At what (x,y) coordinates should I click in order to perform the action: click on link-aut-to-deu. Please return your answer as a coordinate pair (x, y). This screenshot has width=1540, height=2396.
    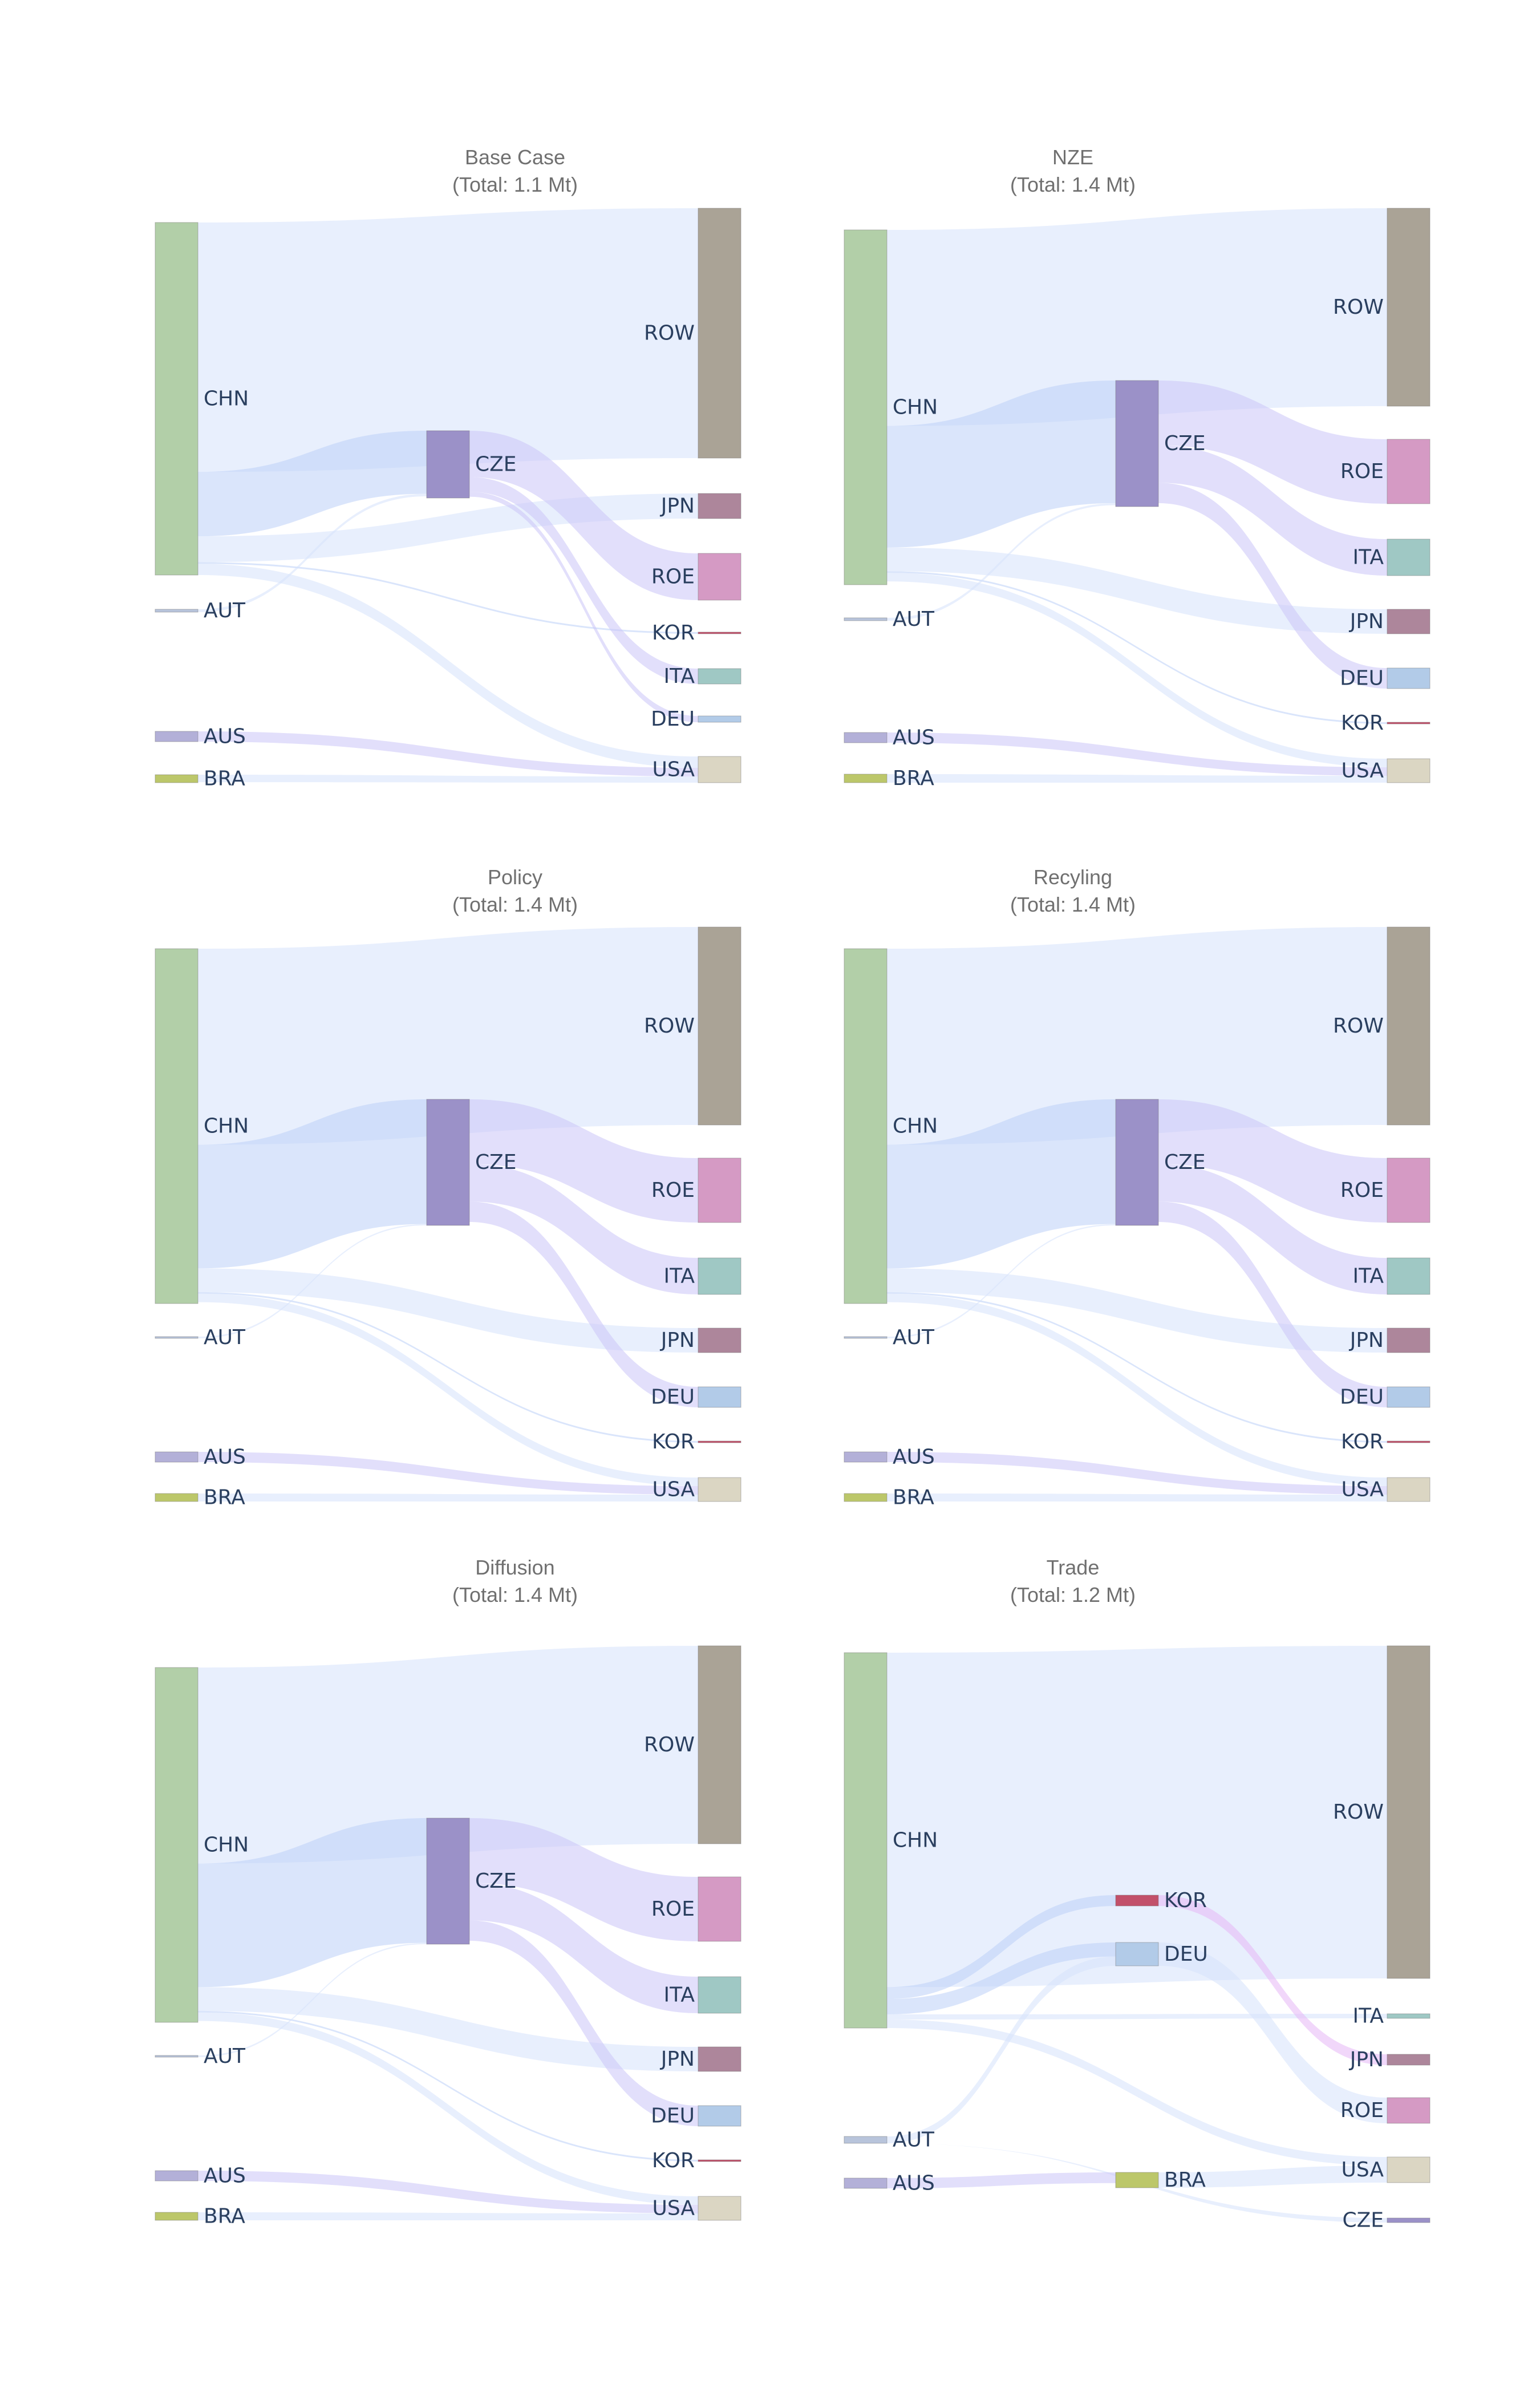
    Looking at the image, I should click on (1002, 2049).